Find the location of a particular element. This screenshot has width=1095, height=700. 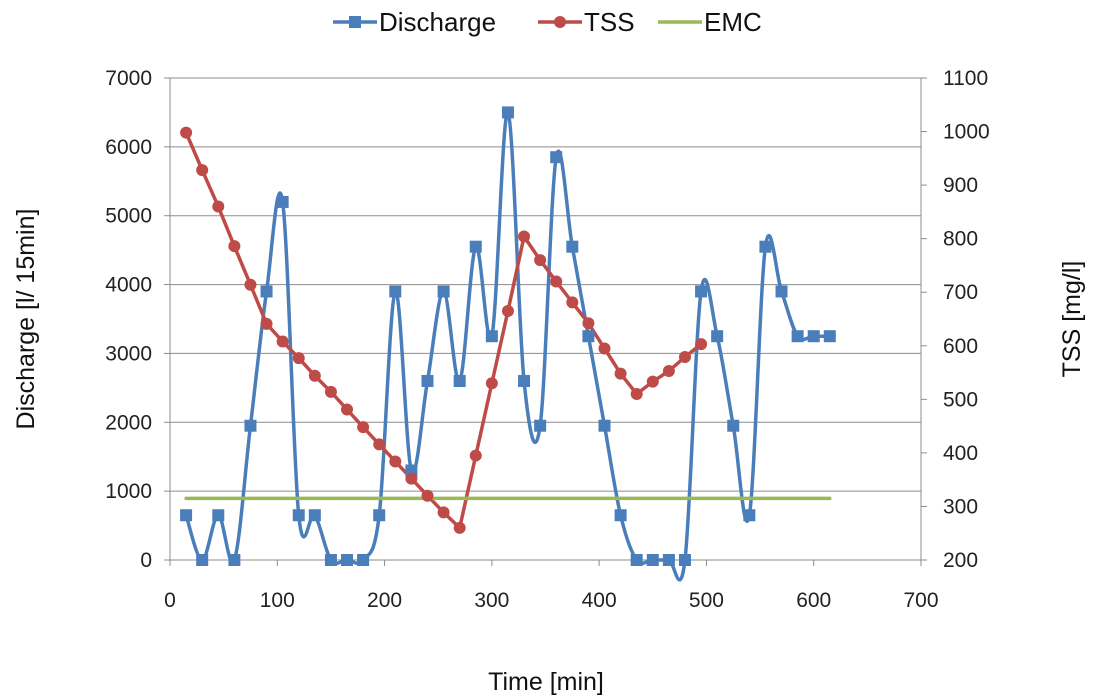

legend-label-discharge: Discharge is located at coordinates (437, 22).